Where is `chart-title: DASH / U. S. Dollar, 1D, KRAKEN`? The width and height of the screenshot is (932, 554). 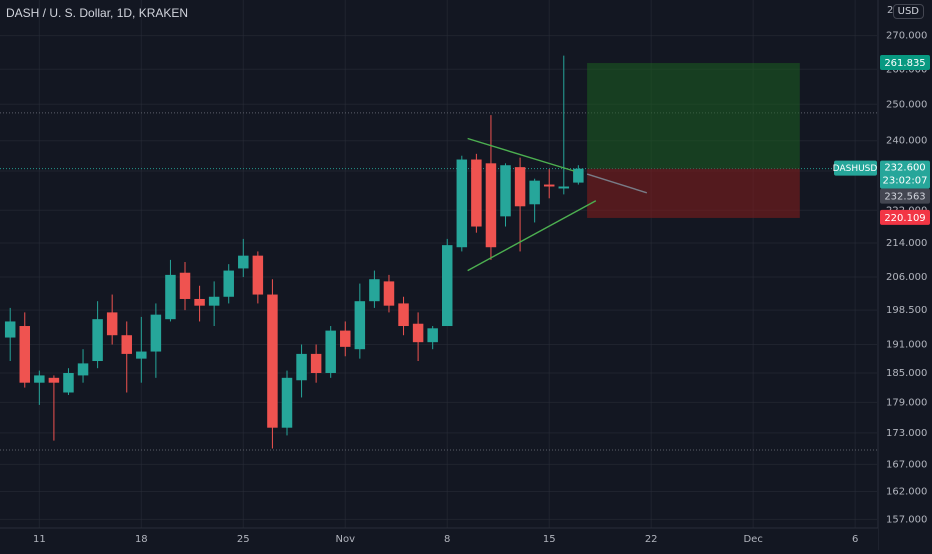
chart-title: DASH / U. S. Dollar, 1D, KRAKEN is located at coordinates (97, 13).